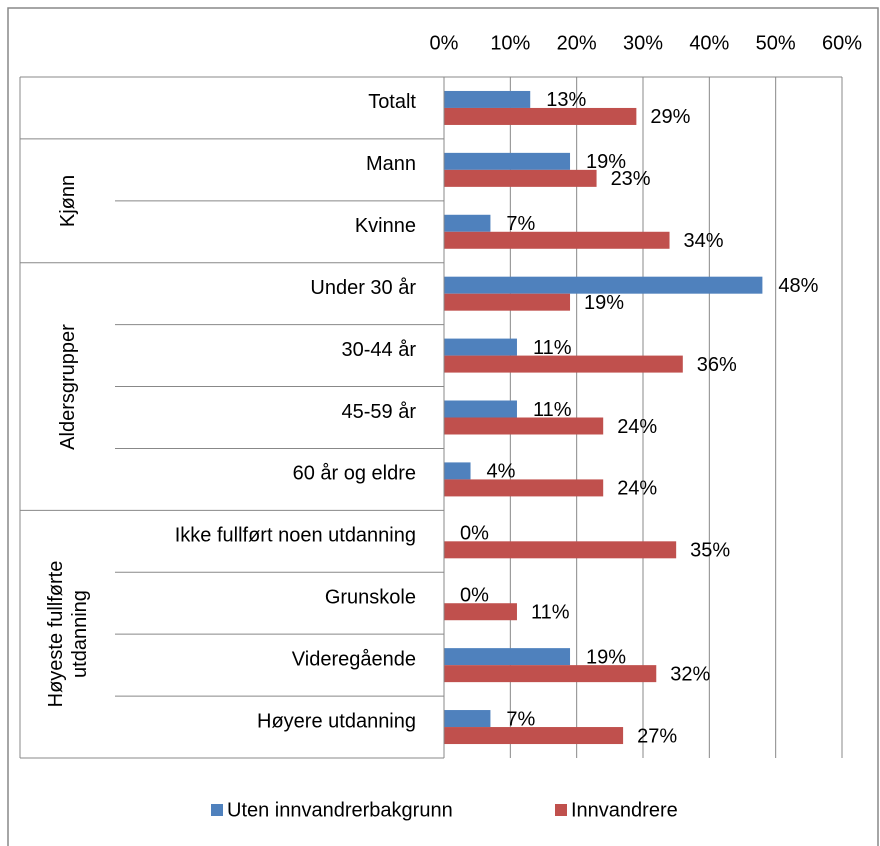 This screenshot has height=846, width=880. What do you see at coordinates (566, 100) in the screenshot?
I see `data-label: 13%` at bounding box center [566, 100].